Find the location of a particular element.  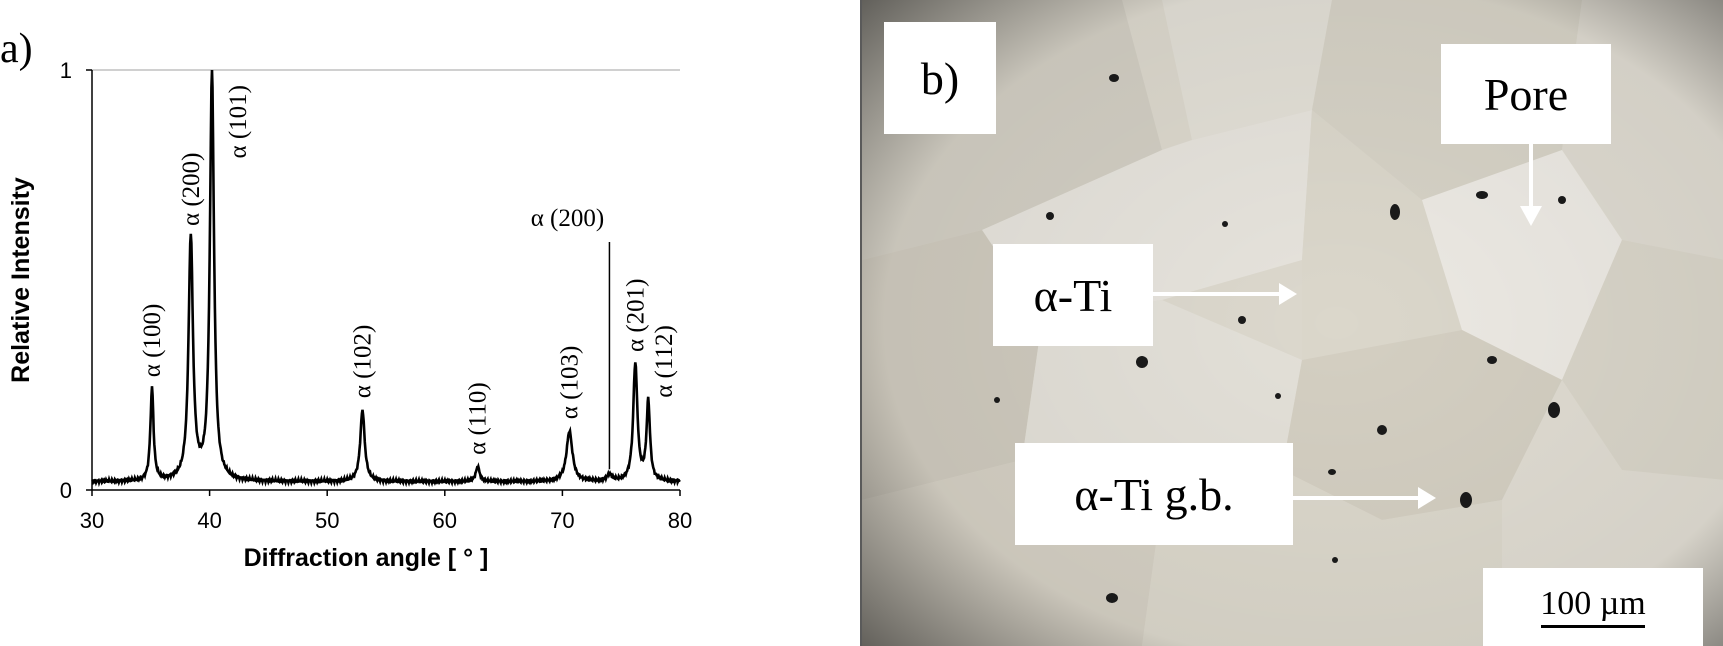

x-tick-label: 30 is located at coordinates (92, 520).